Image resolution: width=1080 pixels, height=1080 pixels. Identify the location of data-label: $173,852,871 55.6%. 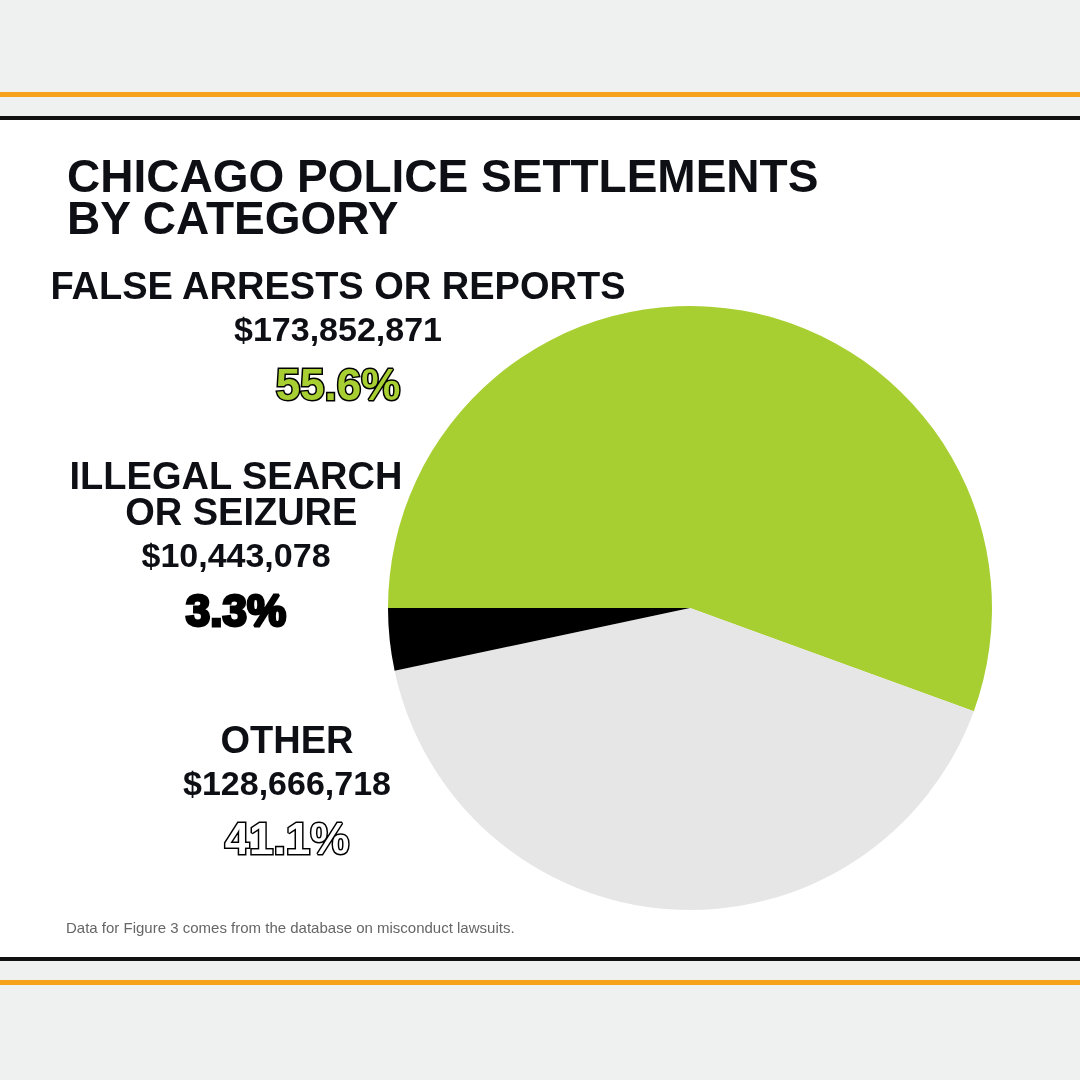
(338, 359).